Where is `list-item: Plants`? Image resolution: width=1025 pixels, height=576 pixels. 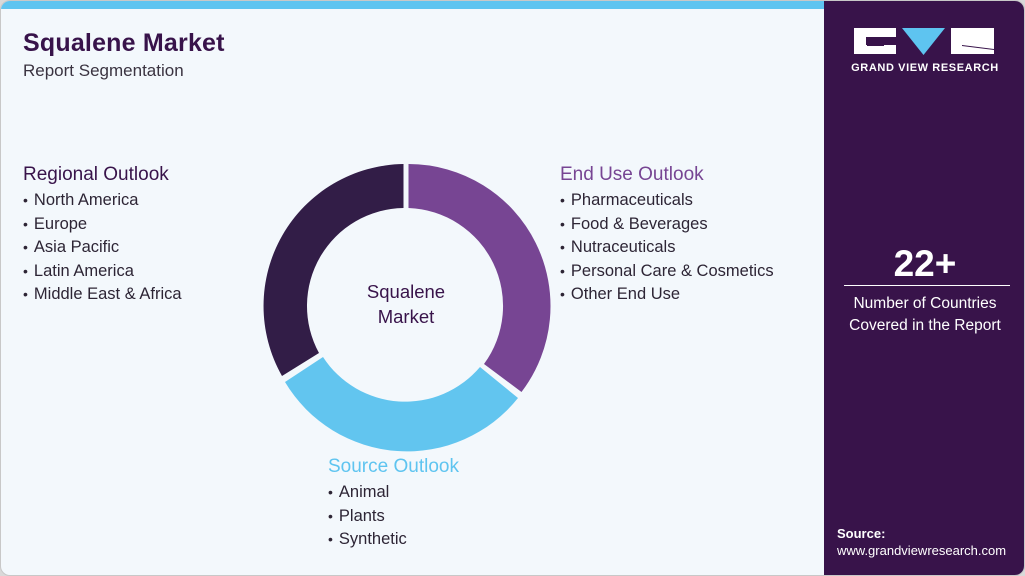
list-item: Plants is located at coordinates (393, 517).